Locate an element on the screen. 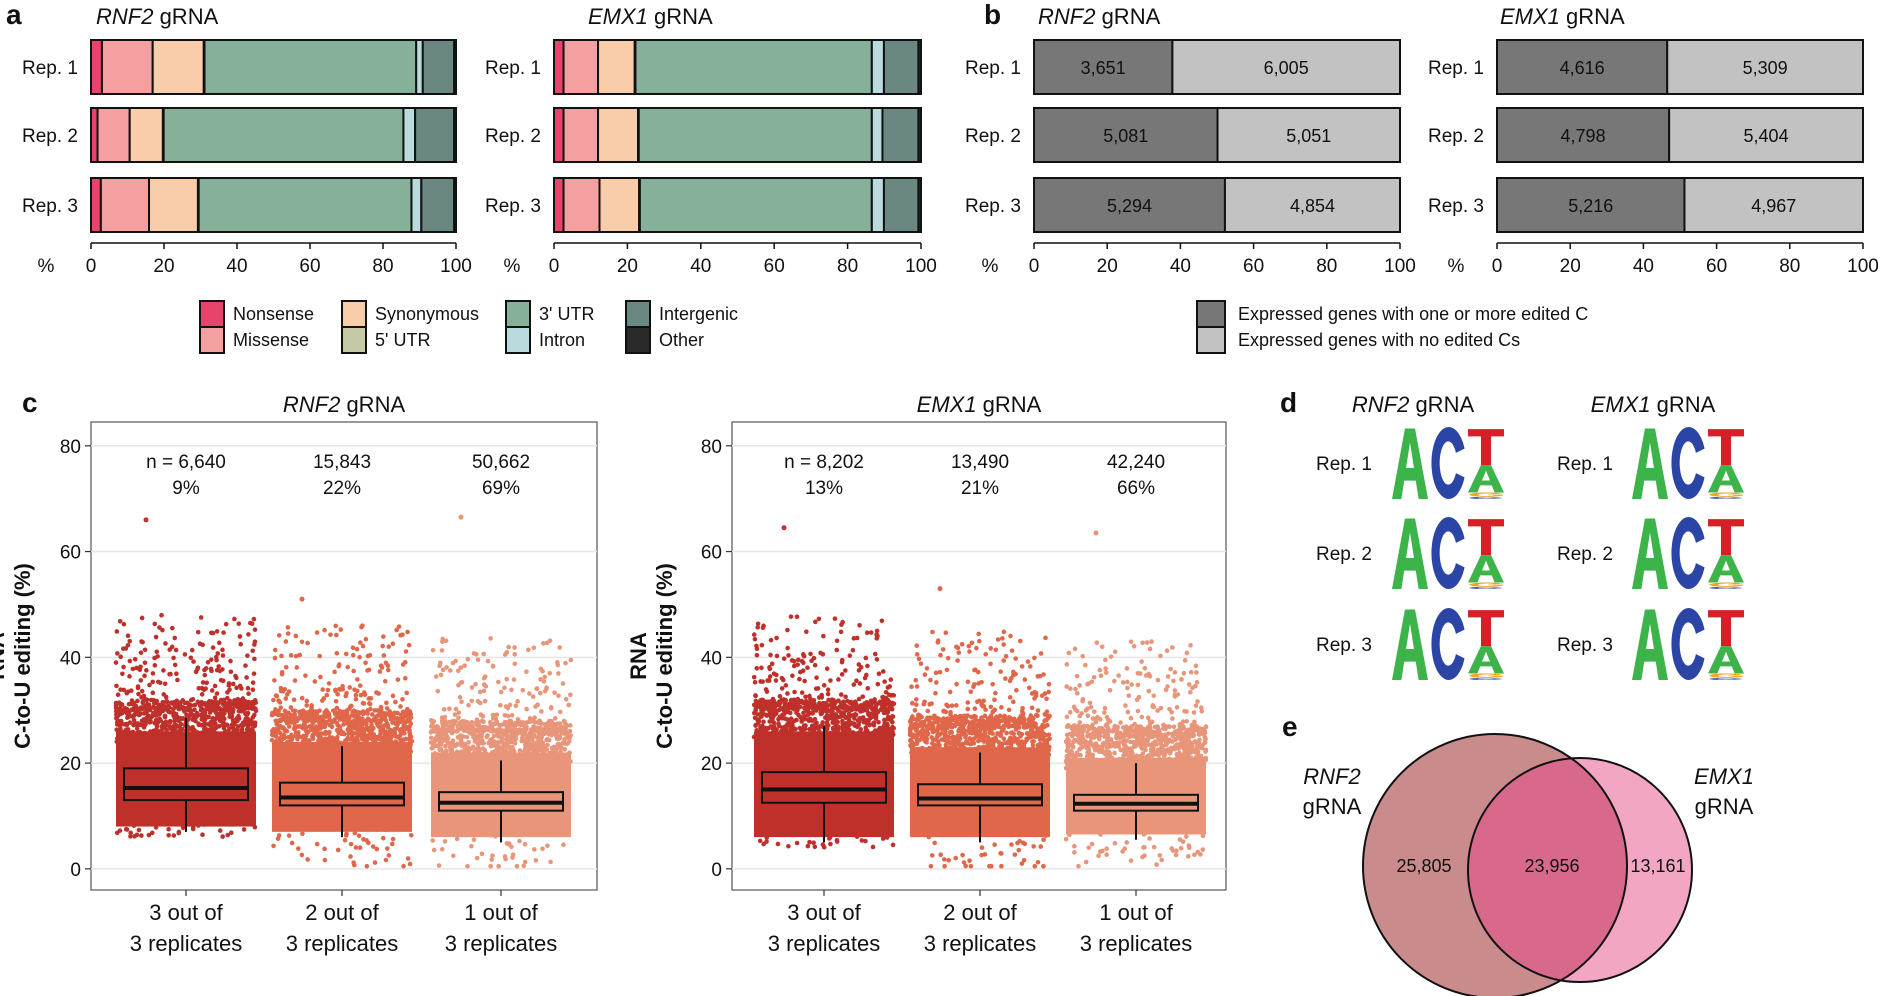 Image resolution: width=1880 pixels, height=996 pixels. legend-label: Other is located at coordinates (681, 340).